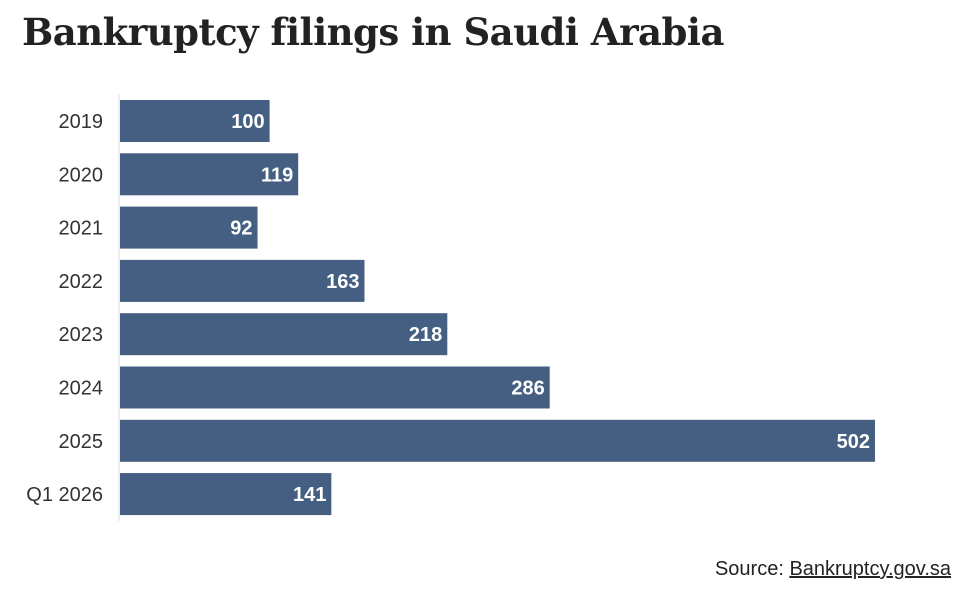 The height and width of the screenshot is (601, 960). What do you see at coordinates (241, 229) in the screenshot?
I see `value-label: 92` at bounding box center [241, 229].